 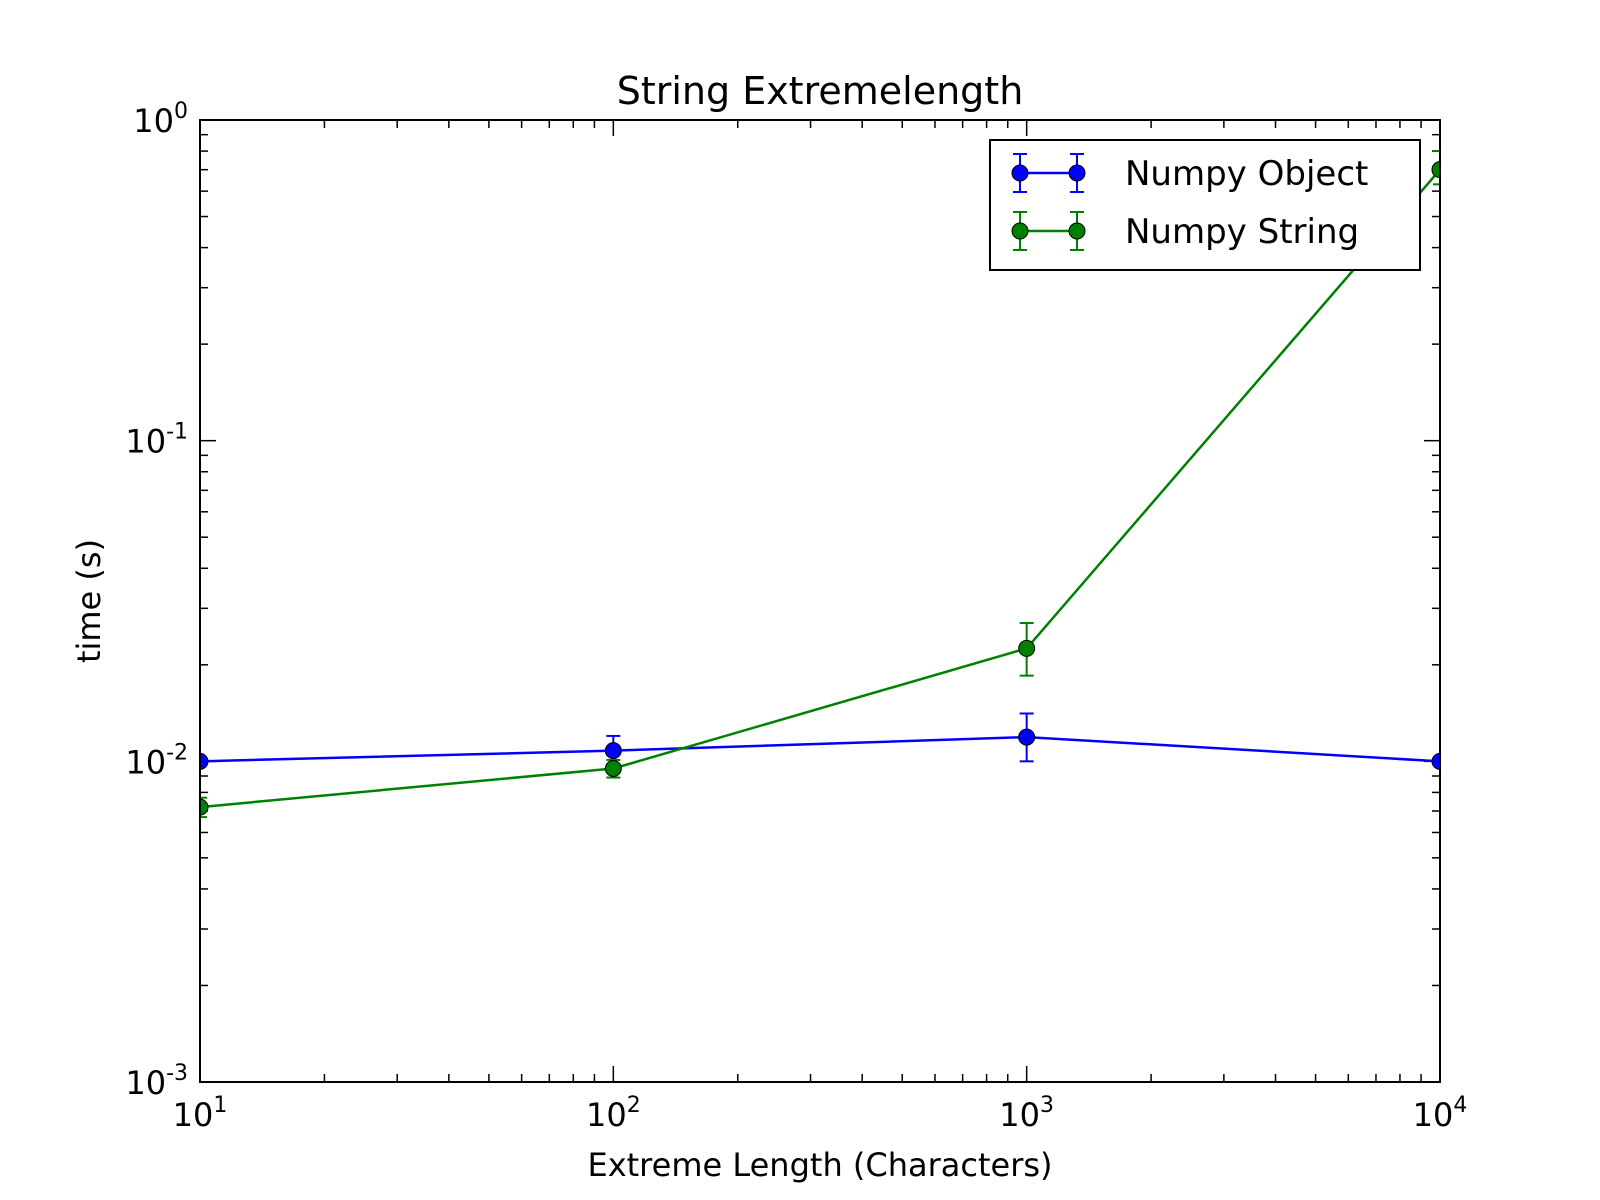 What do you see at coordinates (156, 1081) in the screenshot?
I see `y-tick-label: 10⁻³` at bounding box center [156, 1081].